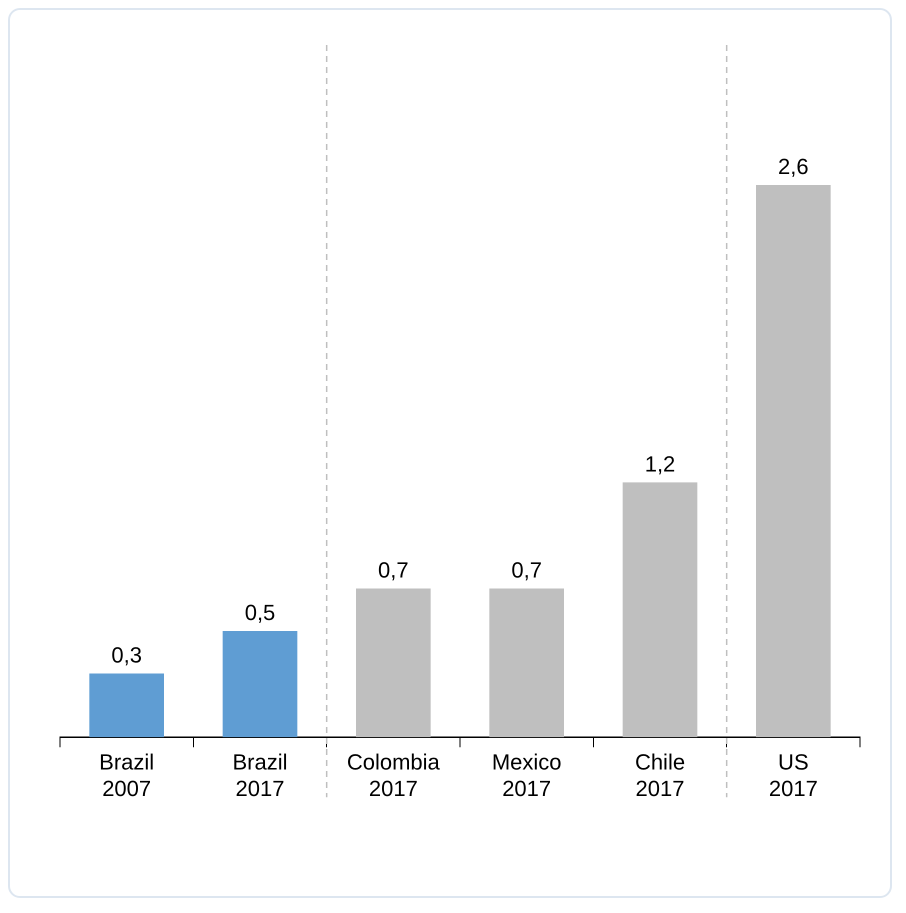 This screenshot has height=913, width=906. Describe the element at coordinates (126, 775) in the screenshot. I see `x-tick-label: Brazil 2007` at that location.